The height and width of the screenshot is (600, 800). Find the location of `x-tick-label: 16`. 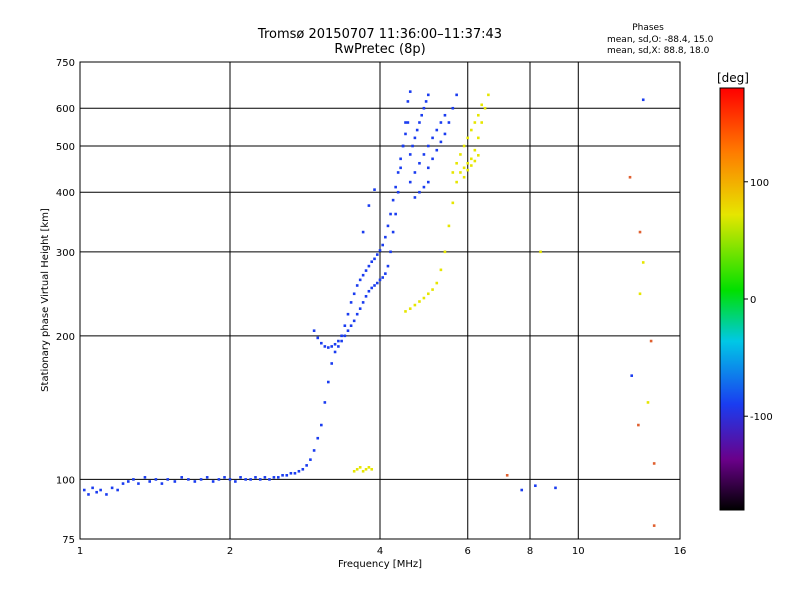

x-tick-label: 16 is located at coordinates (680, 551).